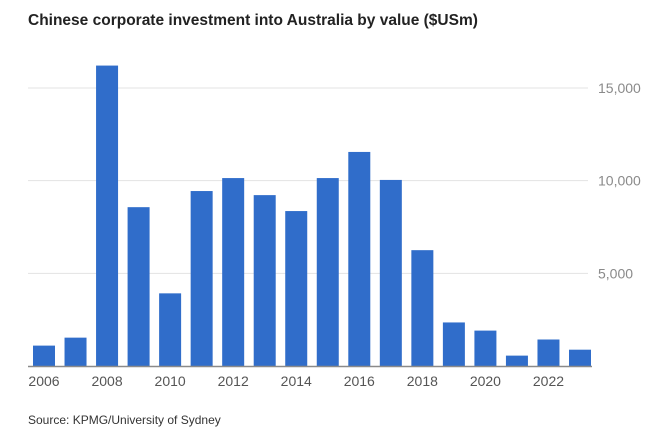 The width and height of the screenshot is (659, 443). I want to click on bar-2010, so click(170, 329).